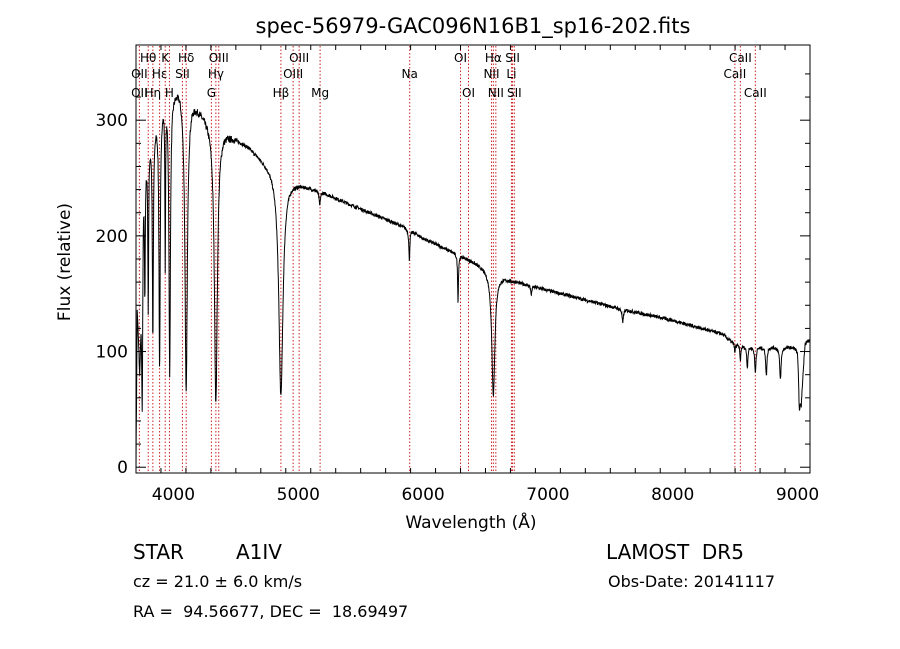  I want to click on y-axis-label: Flux (relative), so click(65, 262).